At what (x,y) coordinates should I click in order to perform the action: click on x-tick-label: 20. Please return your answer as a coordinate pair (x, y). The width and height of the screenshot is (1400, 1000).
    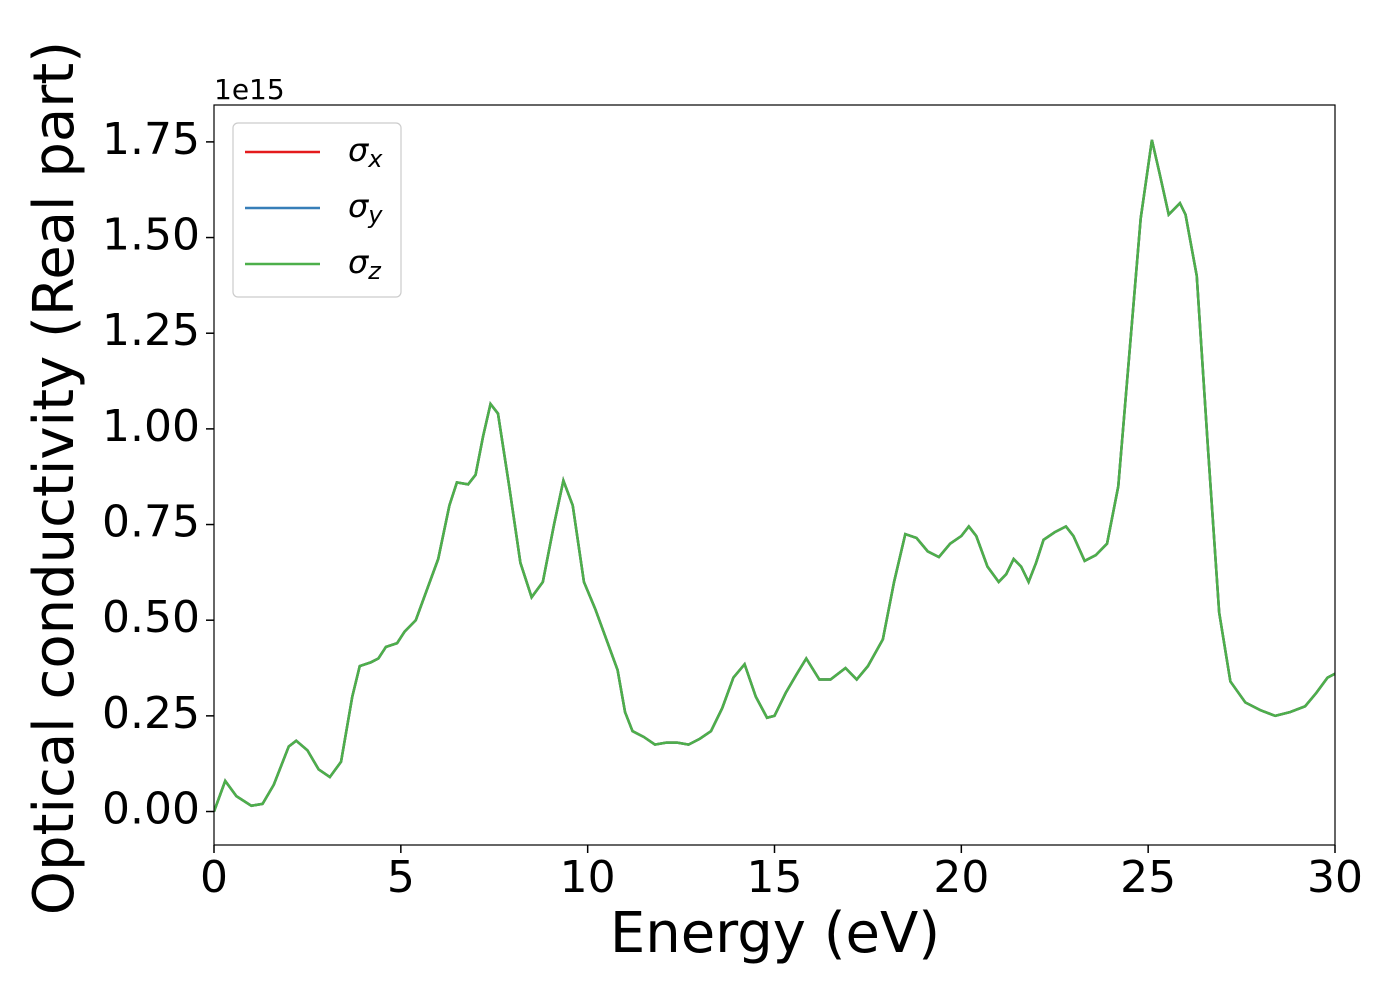
    Looking at the image, I should click on (961, 877).